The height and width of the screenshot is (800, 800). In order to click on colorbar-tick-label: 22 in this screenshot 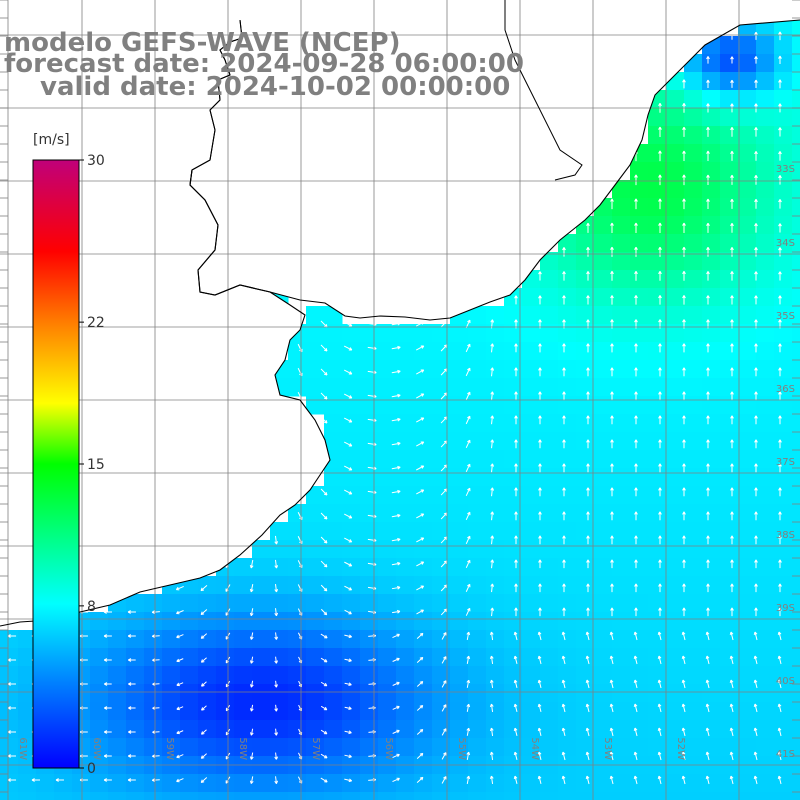, I will do `click(96, 323)`.